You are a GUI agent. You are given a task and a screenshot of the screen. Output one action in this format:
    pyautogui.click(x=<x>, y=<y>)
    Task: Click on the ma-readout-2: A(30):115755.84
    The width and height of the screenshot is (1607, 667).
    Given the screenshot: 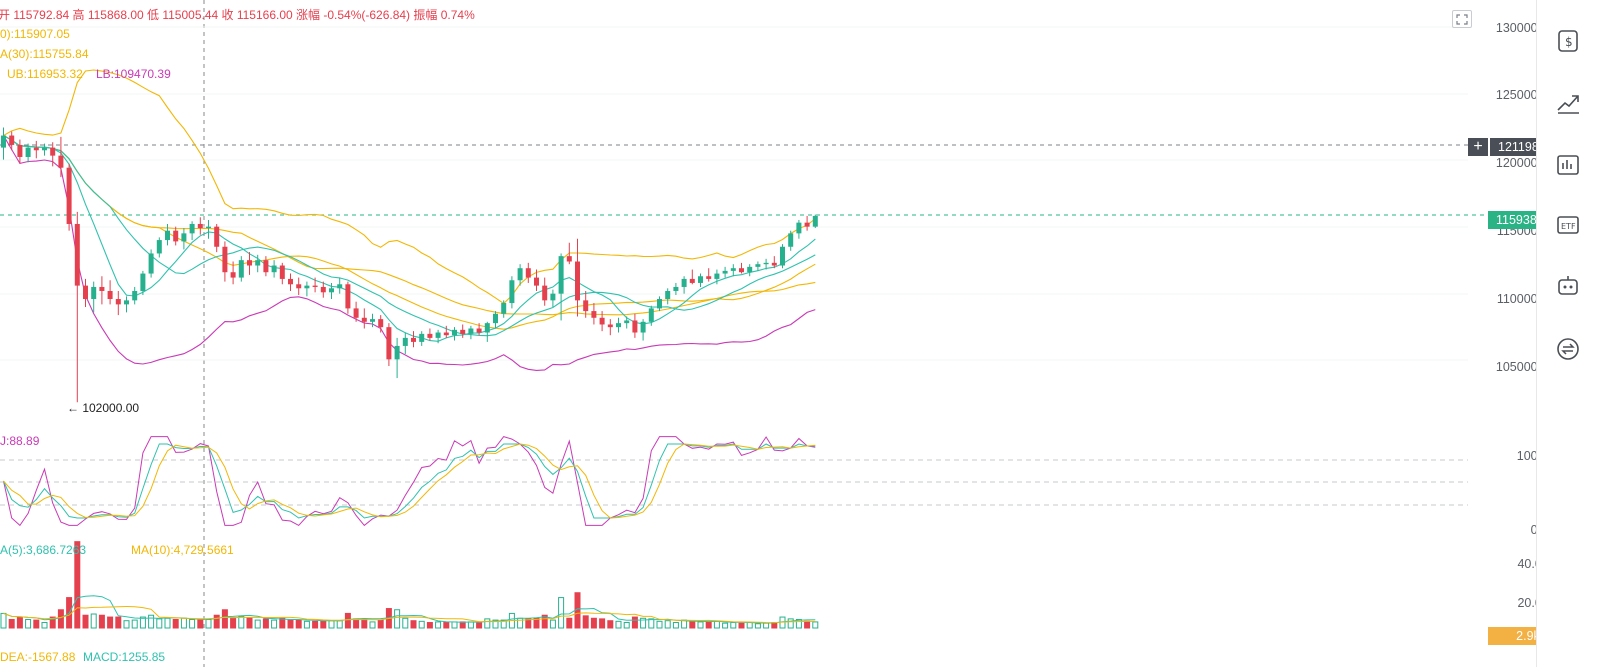 What is the action you would take?
    pyautogui.click(x=44, y=54)
    